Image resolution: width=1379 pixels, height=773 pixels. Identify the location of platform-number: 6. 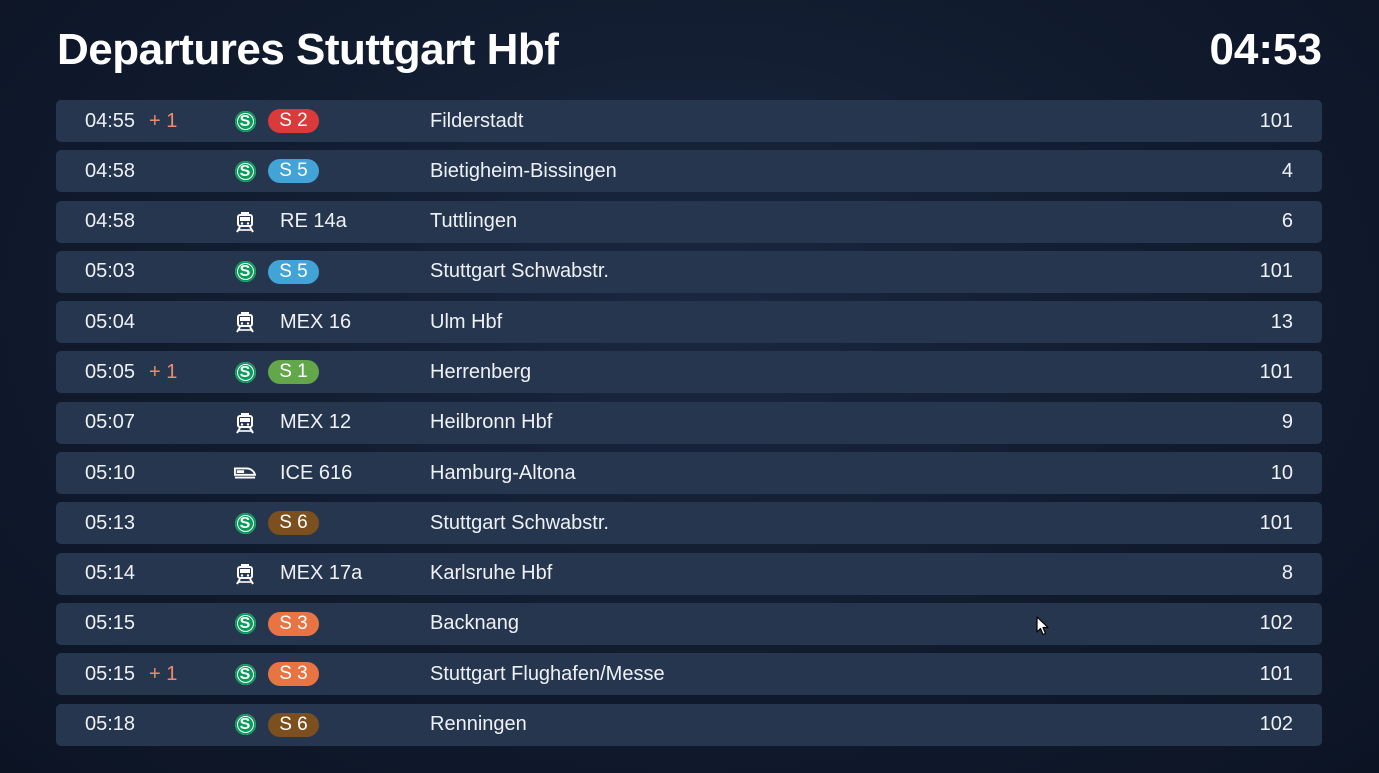
(1287, 221).